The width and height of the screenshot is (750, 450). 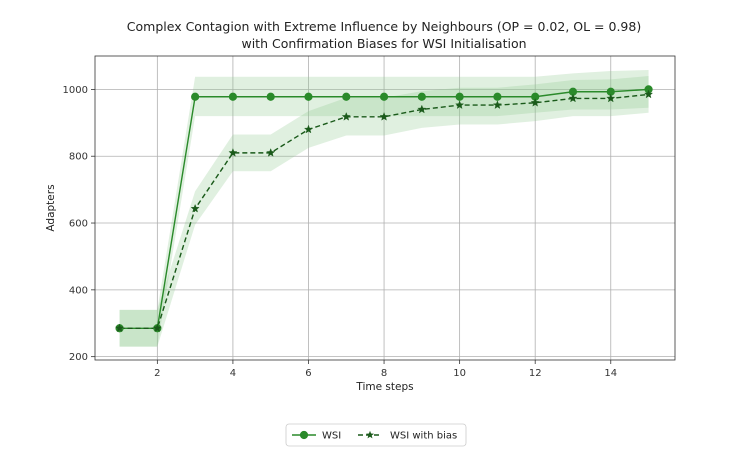 I want to click on y-axis-label: Adapters, so click(x=51, y=207).